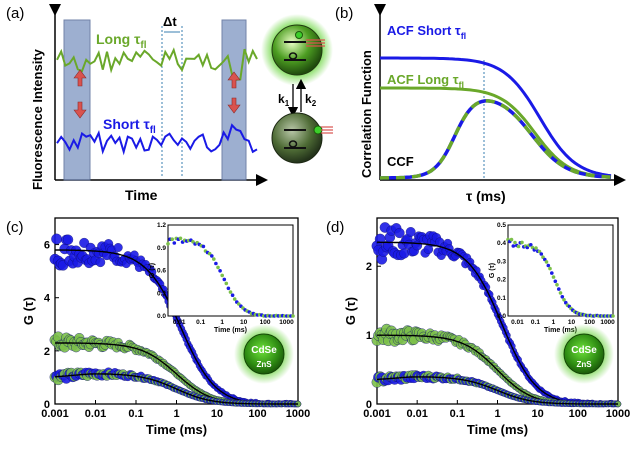  I want to click on fit-curve, so click(176, 389).